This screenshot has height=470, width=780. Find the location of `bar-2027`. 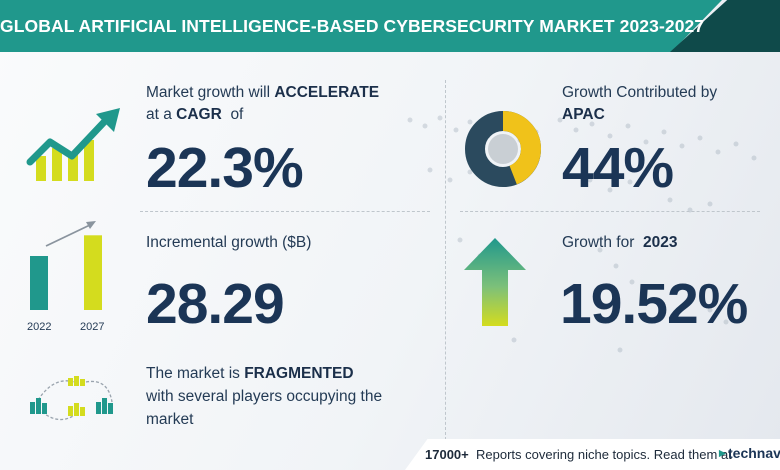

bar-2027 is located at coordinates (93, 272).